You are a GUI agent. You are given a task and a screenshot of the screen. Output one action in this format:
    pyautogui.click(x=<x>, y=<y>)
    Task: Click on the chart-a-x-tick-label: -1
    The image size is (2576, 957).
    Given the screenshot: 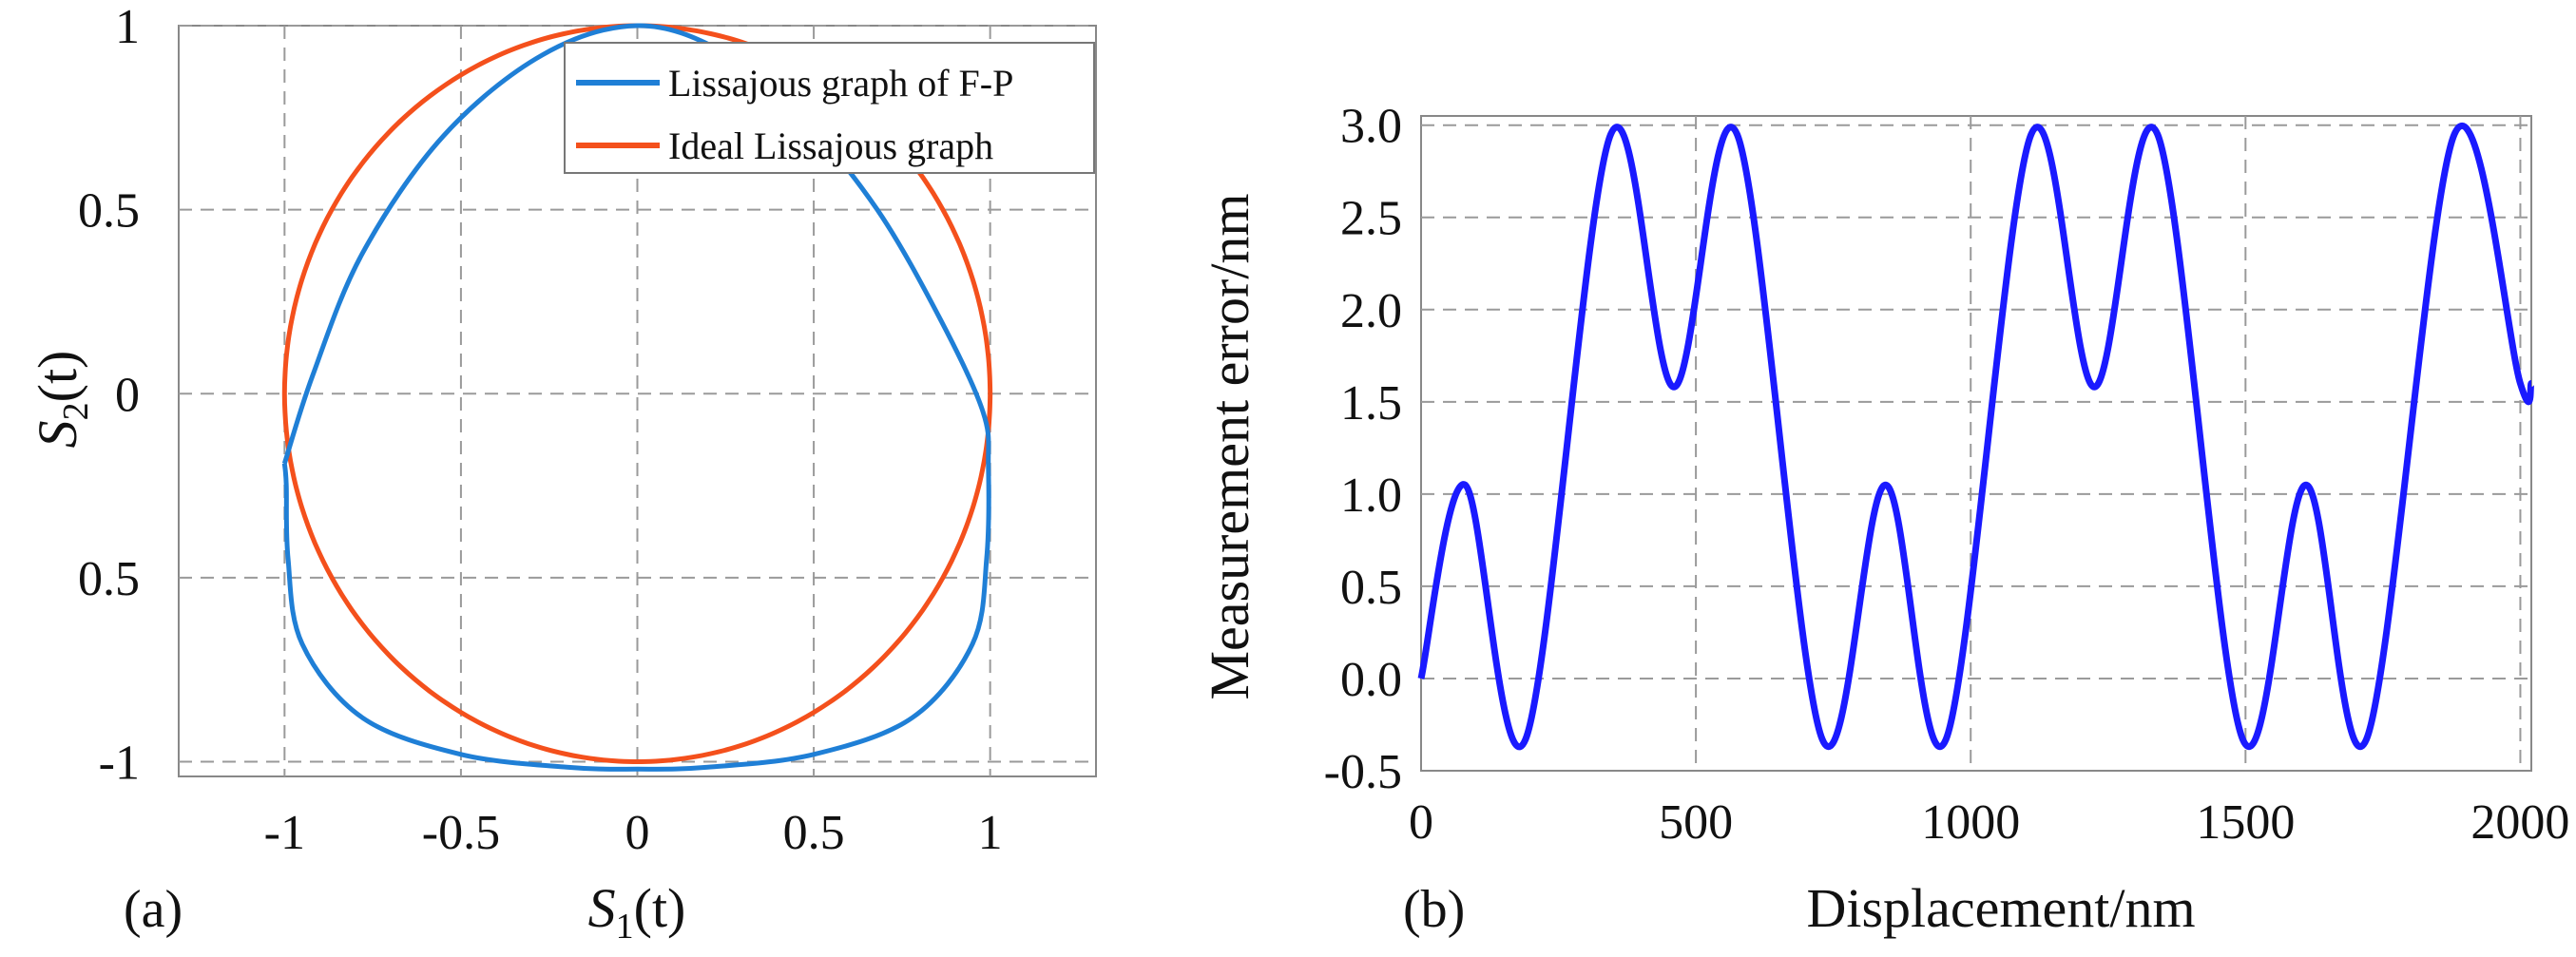 What is the action you would take?
    pyautogui.click(x=284, y=833)
    